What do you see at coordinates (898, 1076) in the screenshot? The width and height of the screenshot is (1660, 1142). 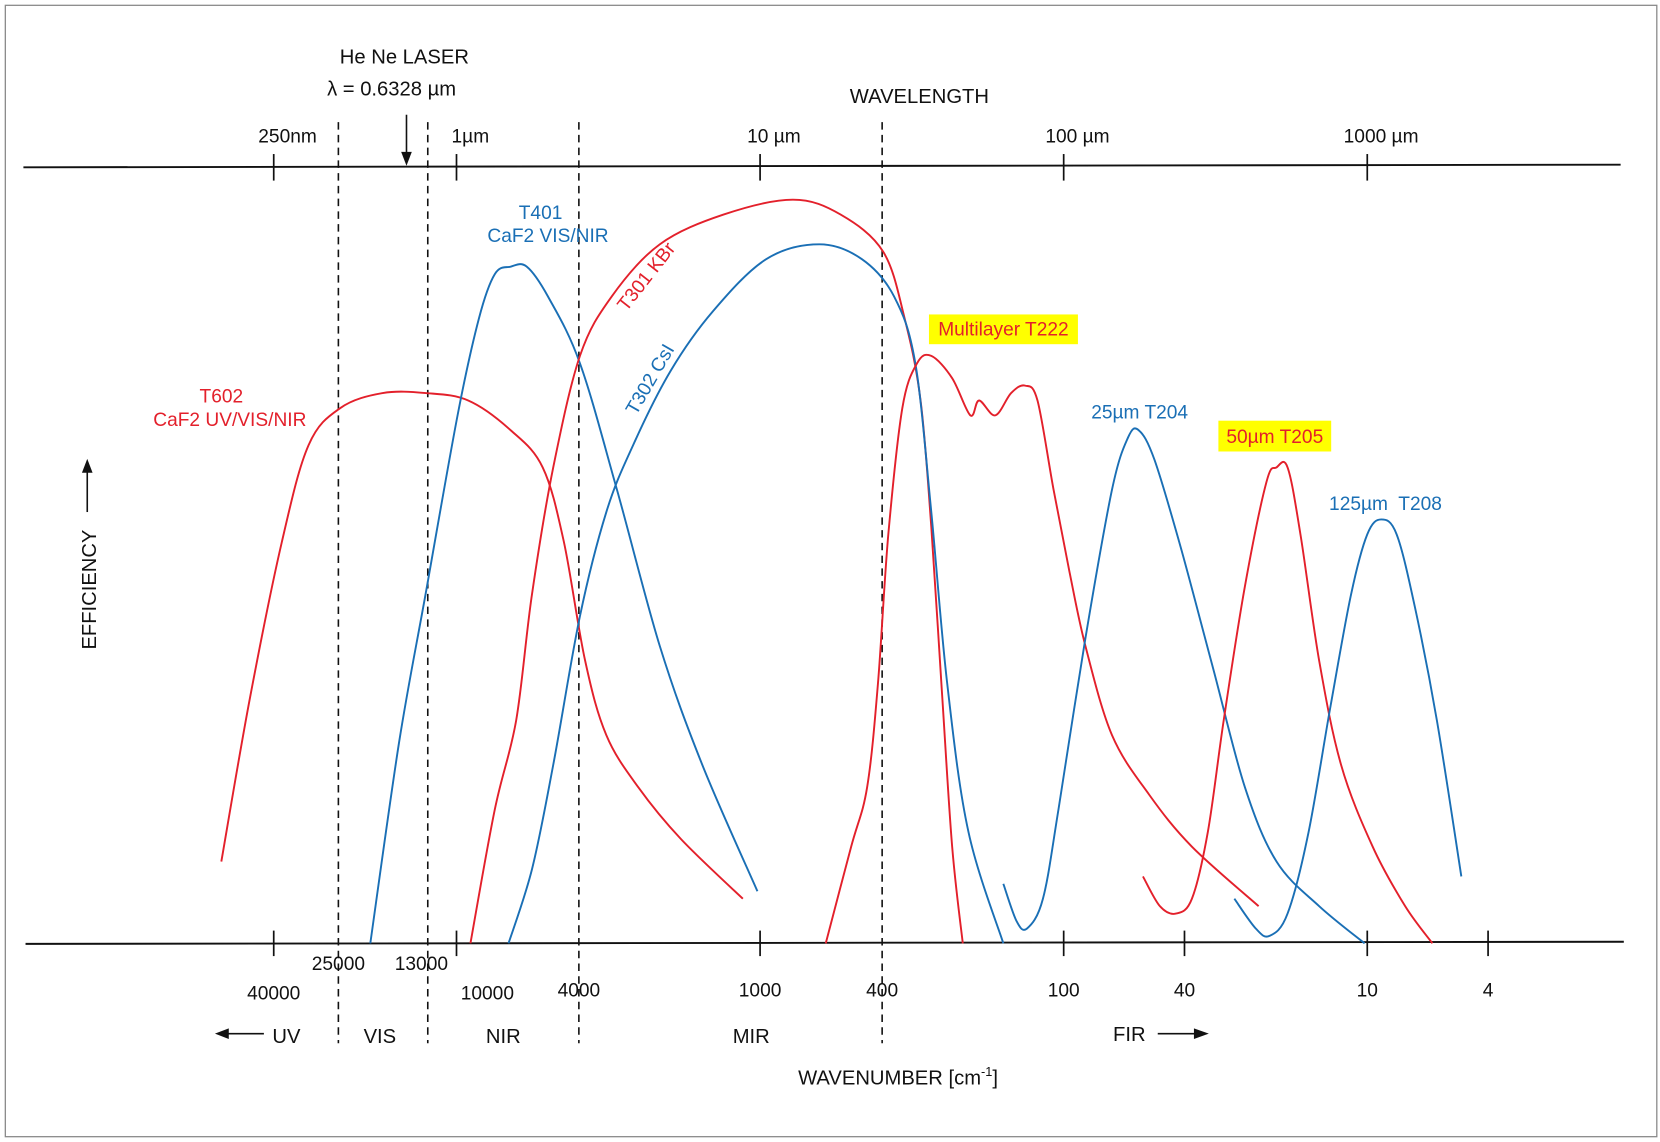 I see `wavenumber-axis-title: WAVENUMBER [cm-1]` at bounding box center [898, 1076].